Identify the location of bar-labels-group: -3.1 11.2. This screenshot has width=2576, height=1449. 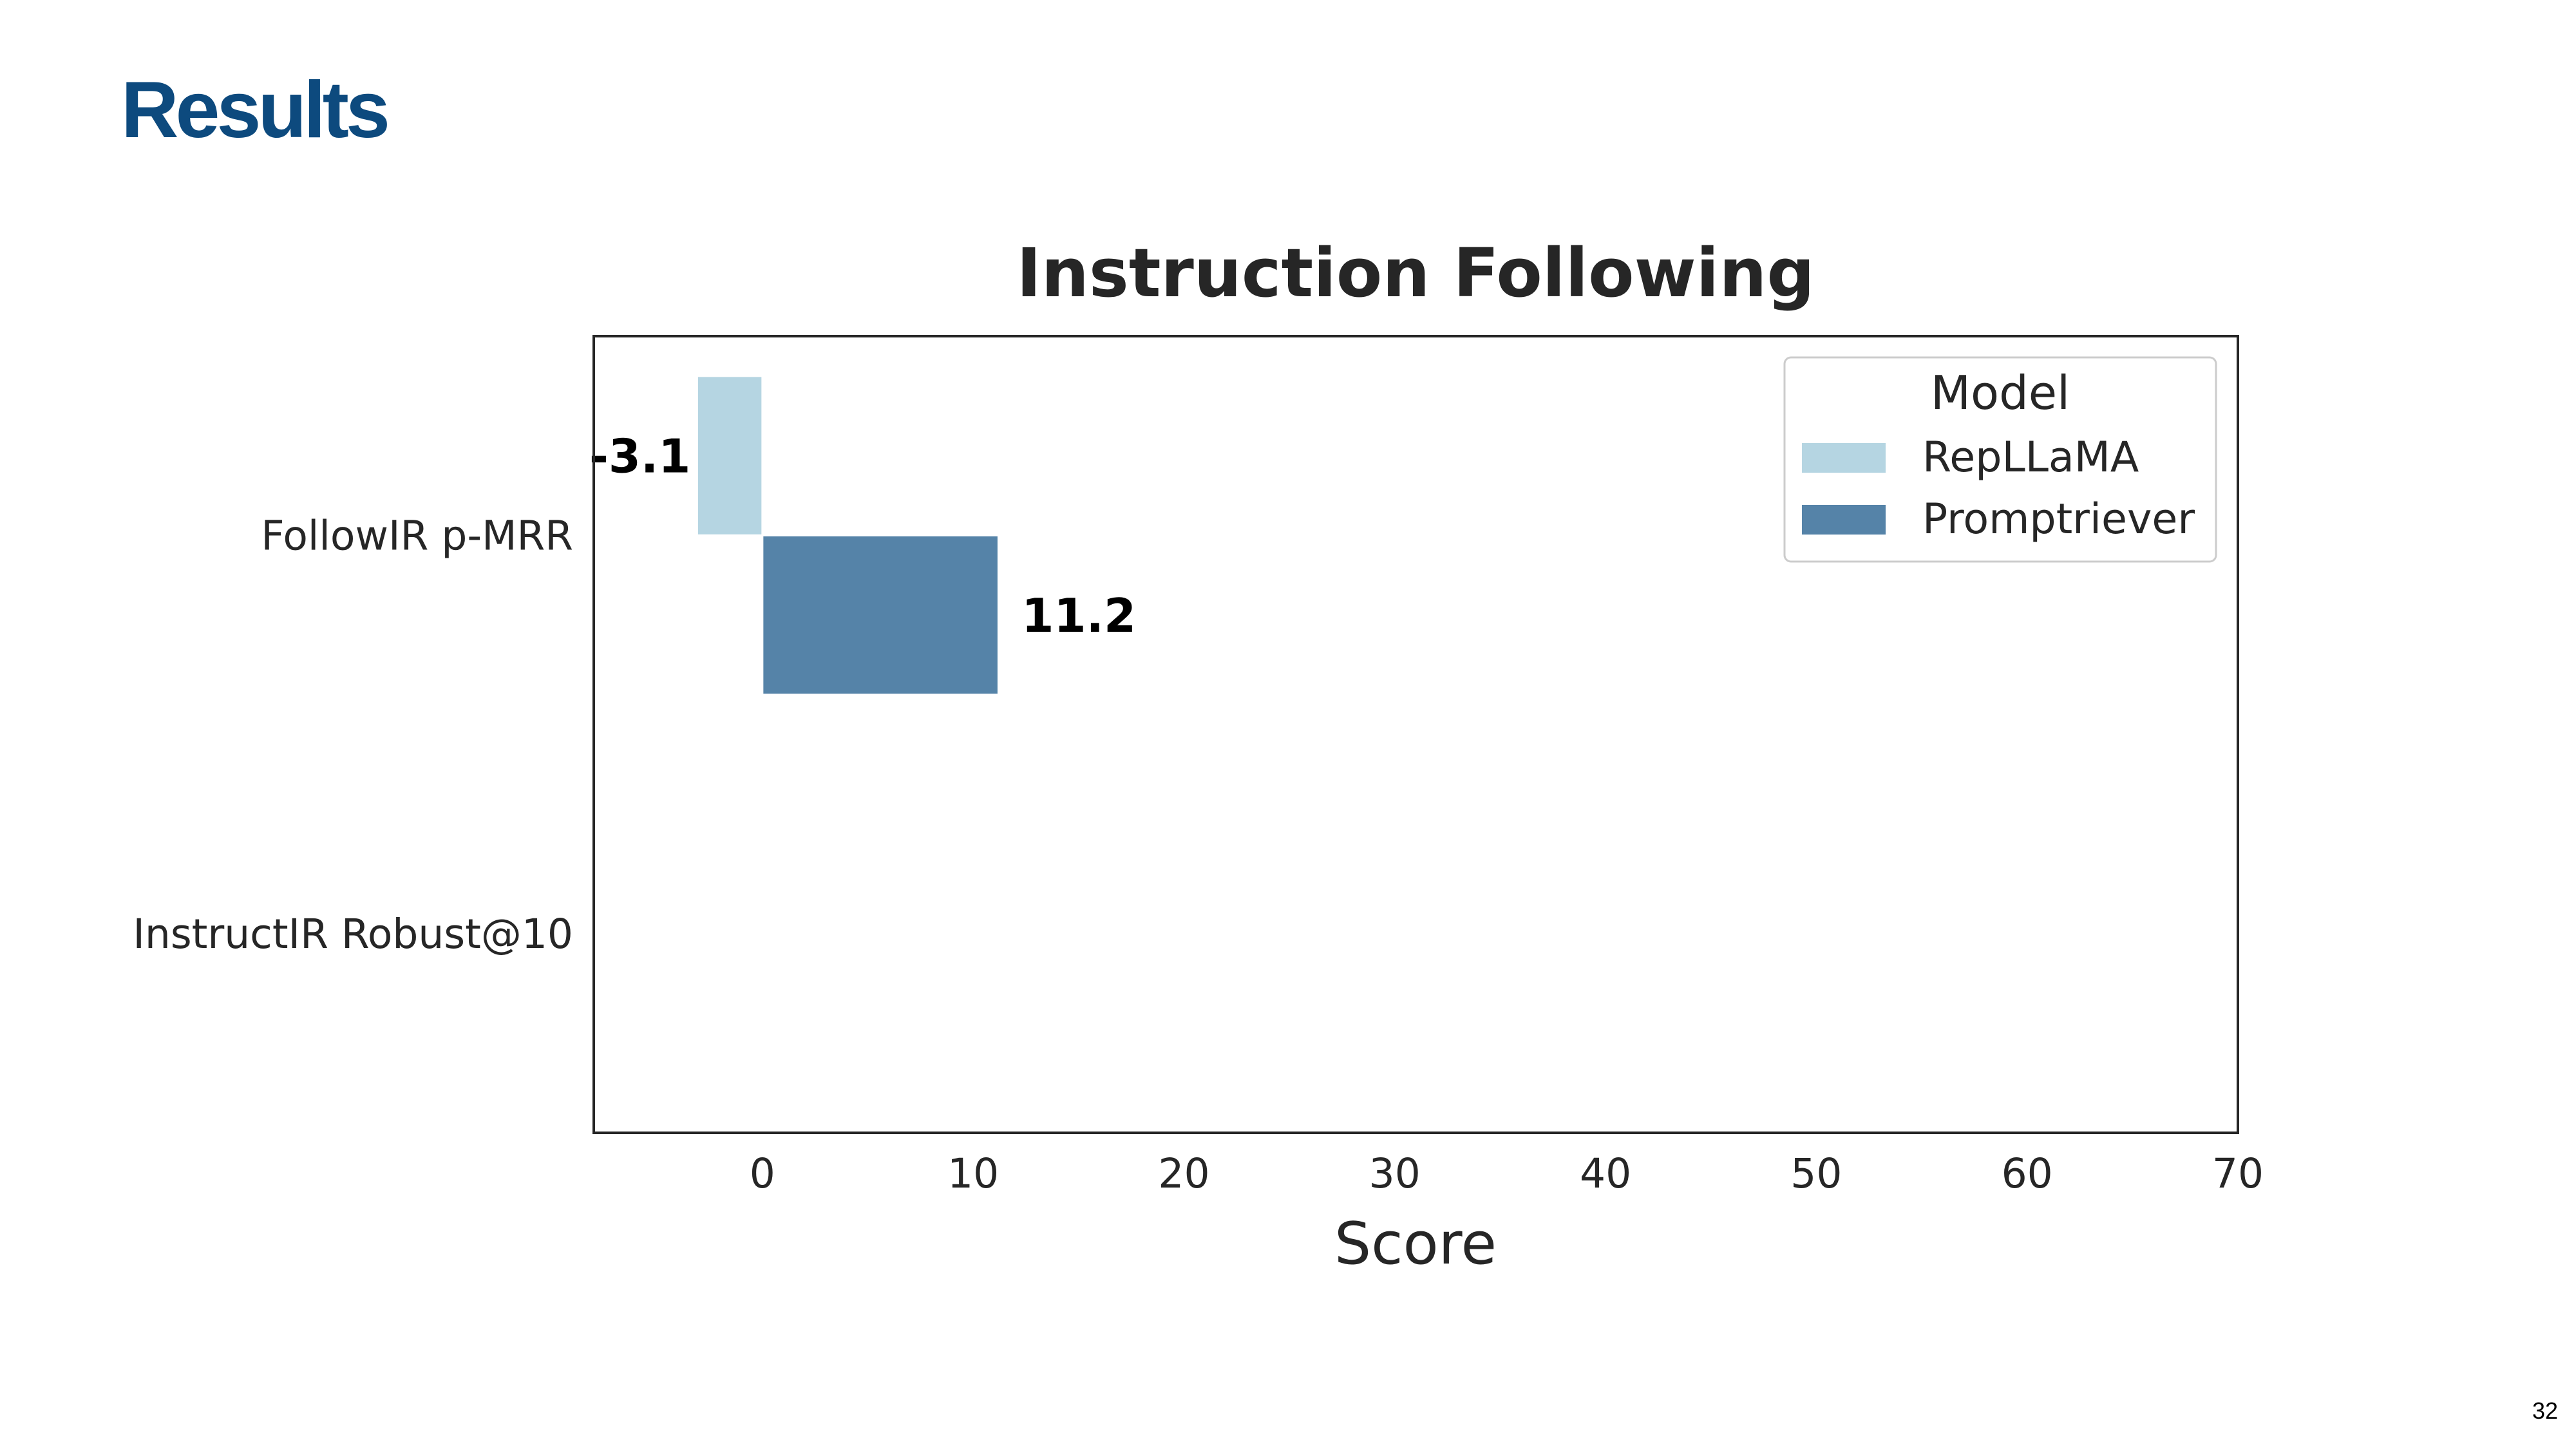
(862, 537).